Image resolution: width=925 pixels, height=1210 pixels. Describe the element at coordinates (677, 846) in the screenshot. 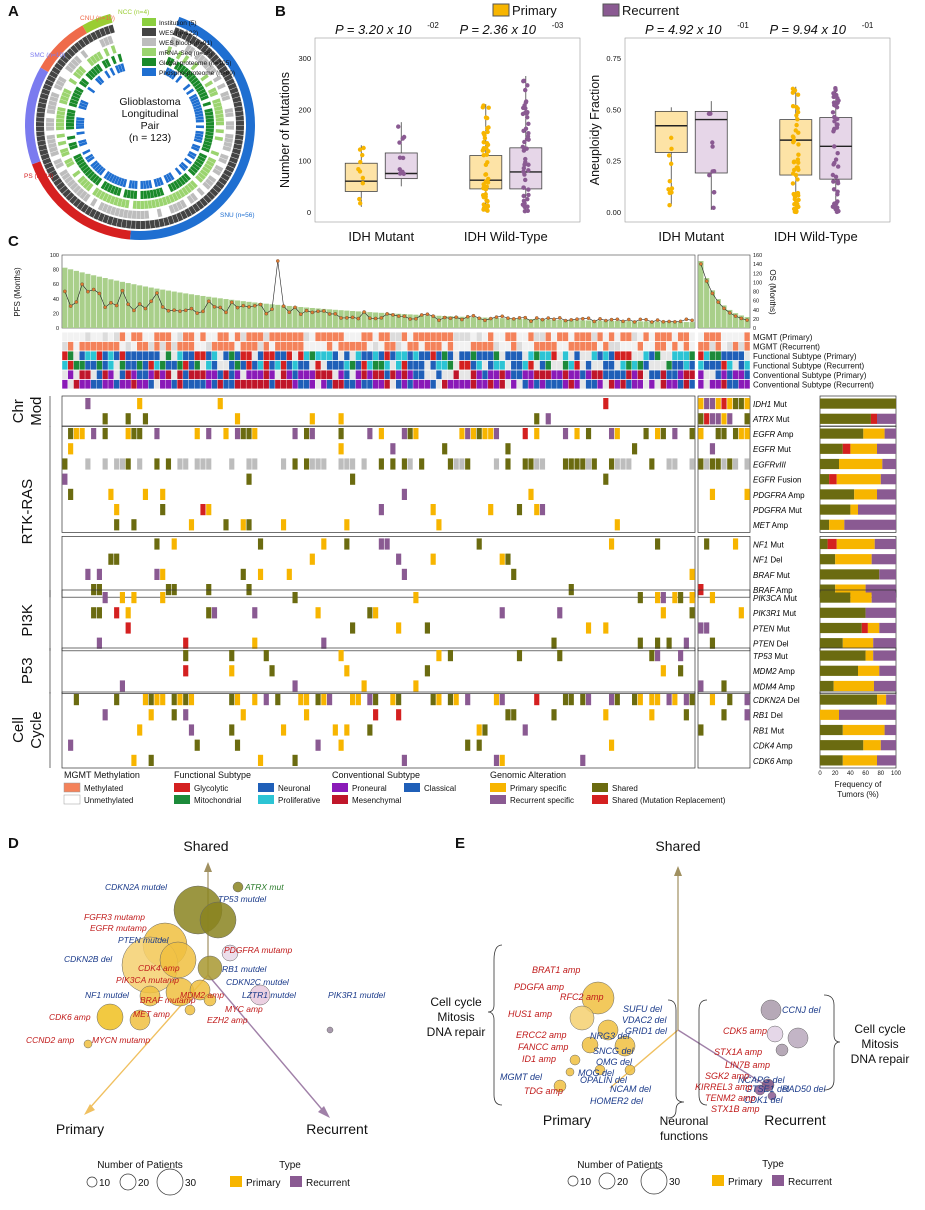

I see `axis-title-shared: Shared` at that location.